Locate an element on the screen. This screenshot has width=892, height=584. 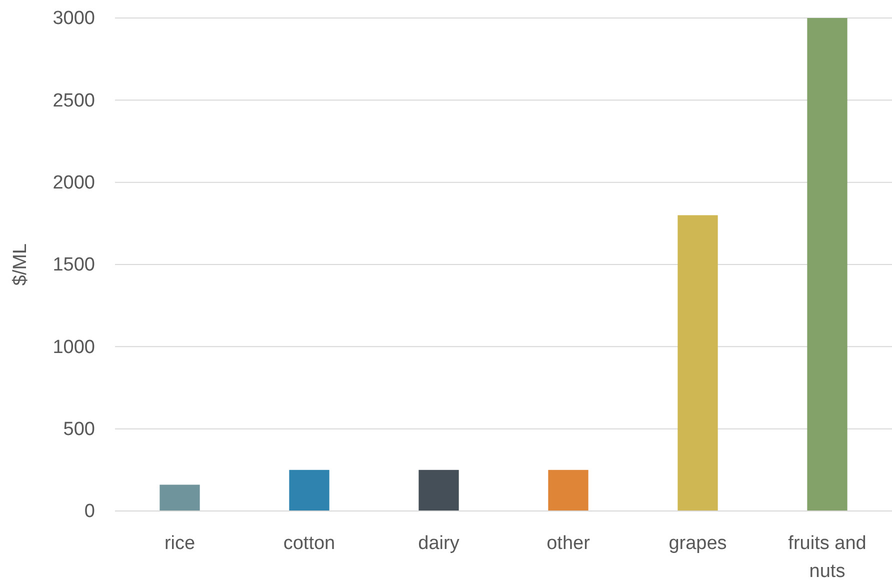
x-tick-label: dairy is located at coordinates (439, 543).